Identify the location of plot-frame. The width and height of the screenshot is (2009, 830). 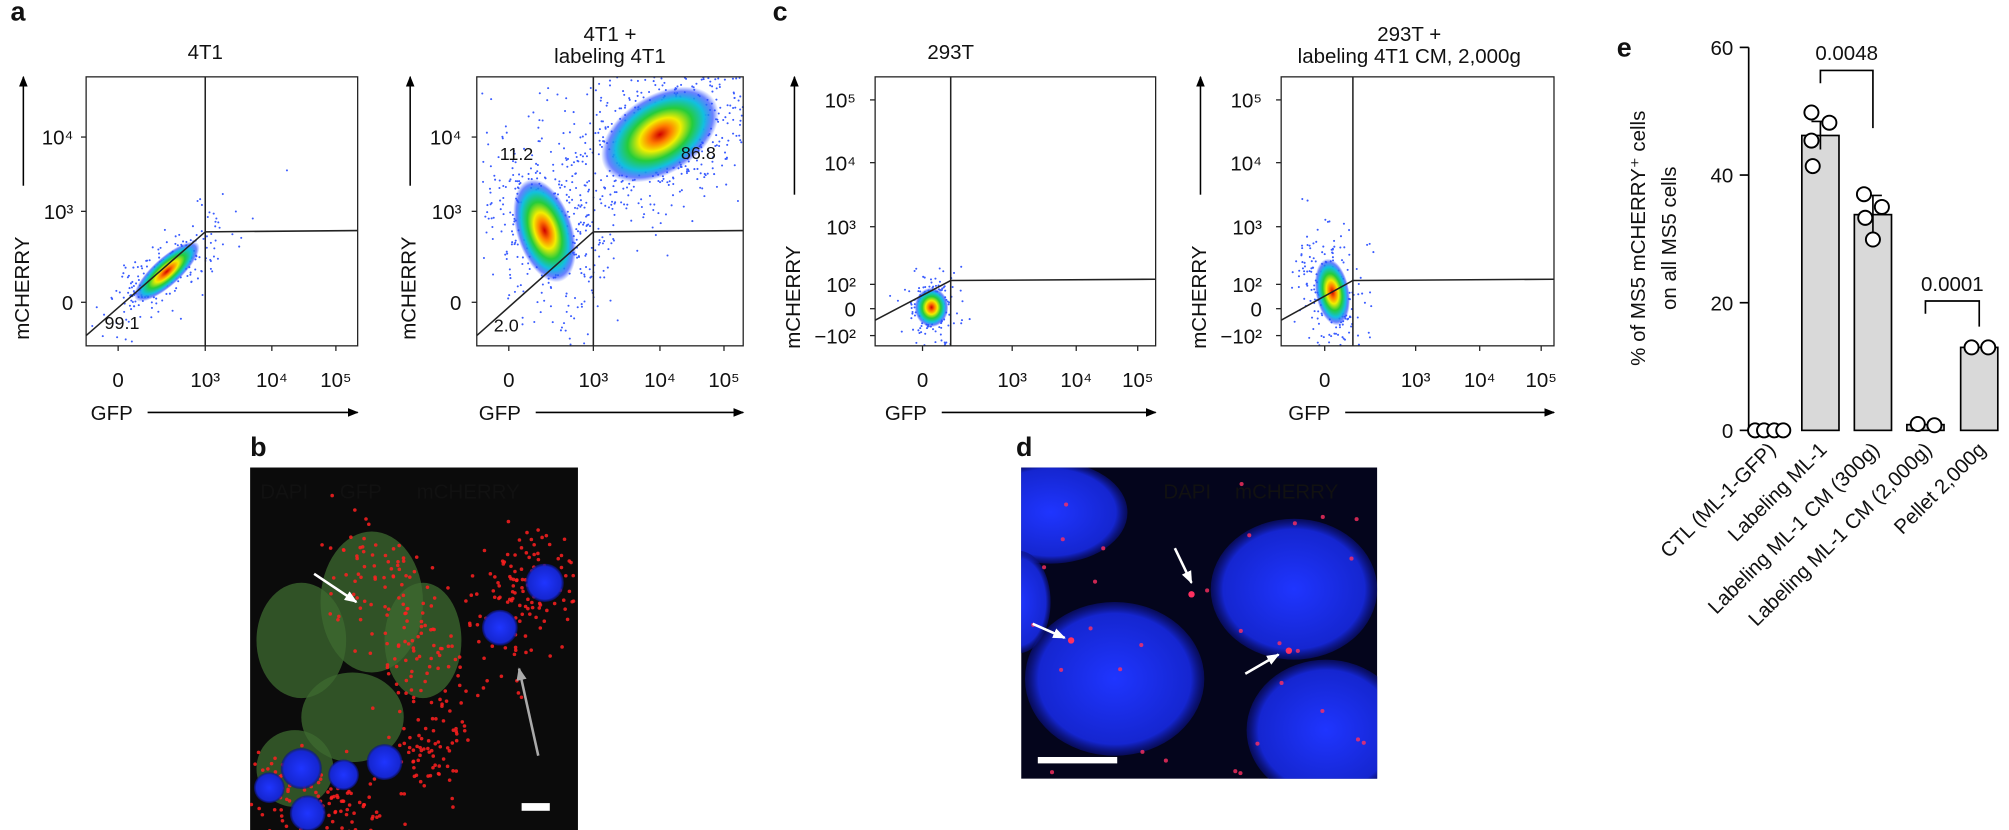
(222, 211).